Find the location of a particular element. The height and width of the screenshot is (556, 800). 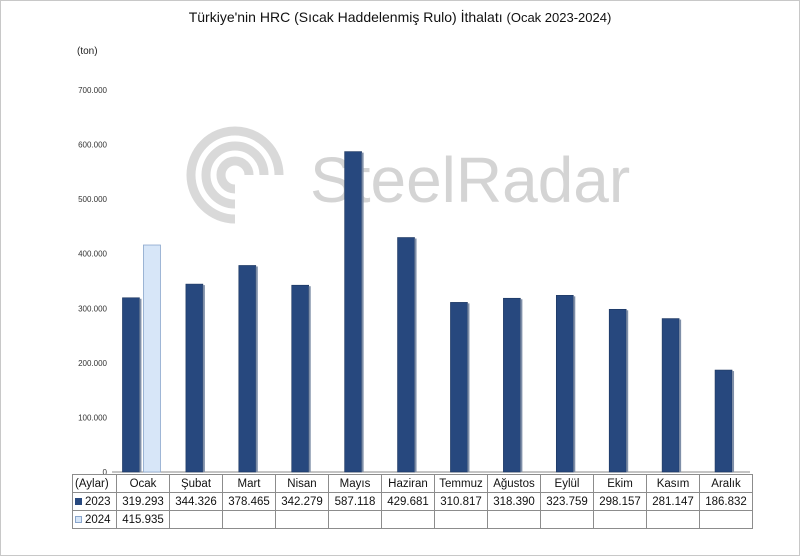

y-tick-label: 100.000 is located at coordinates (92, 417).